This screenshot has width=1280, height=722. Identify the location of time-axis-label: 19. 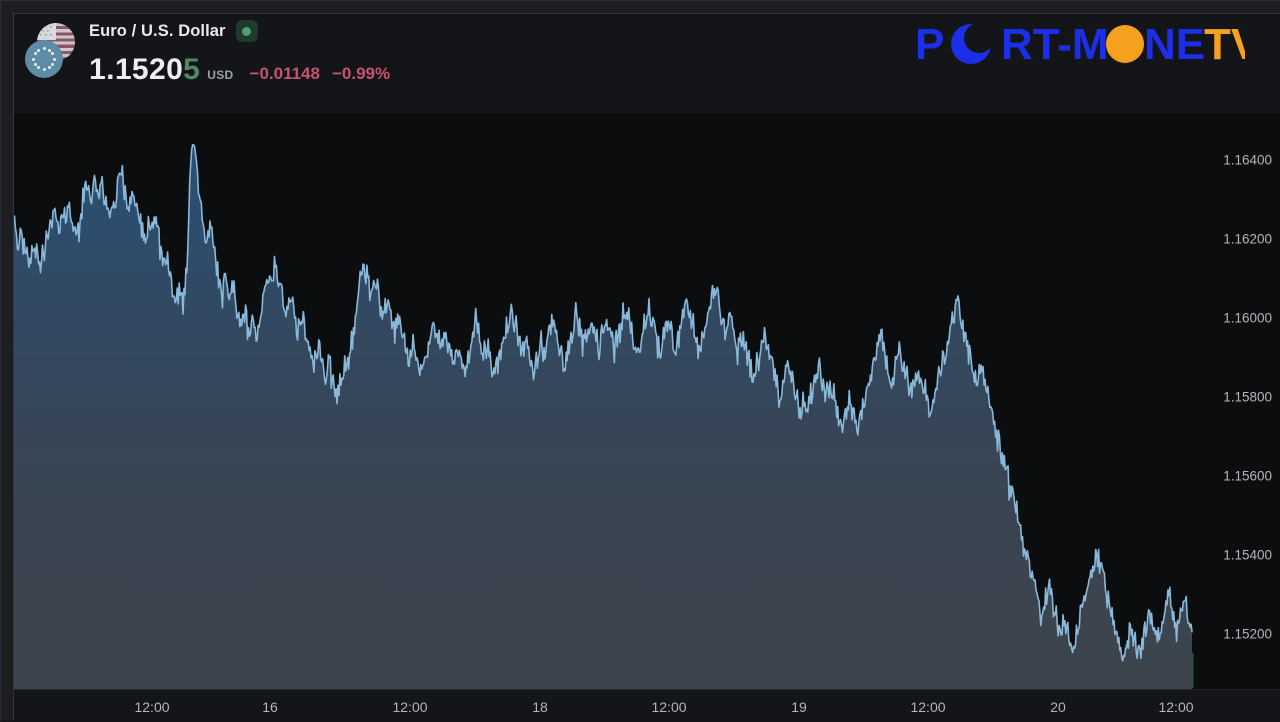
(799, 707).